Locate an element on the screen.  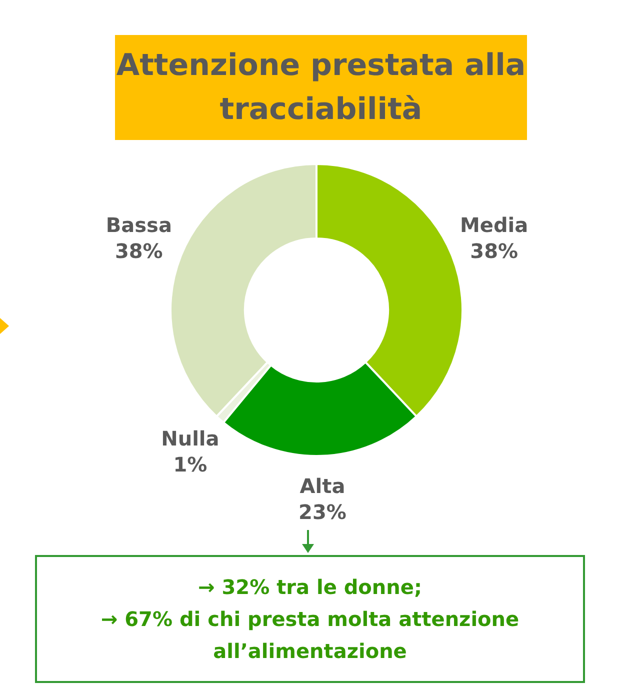
slice-label: Nulla is located at coordinates (190, 438).